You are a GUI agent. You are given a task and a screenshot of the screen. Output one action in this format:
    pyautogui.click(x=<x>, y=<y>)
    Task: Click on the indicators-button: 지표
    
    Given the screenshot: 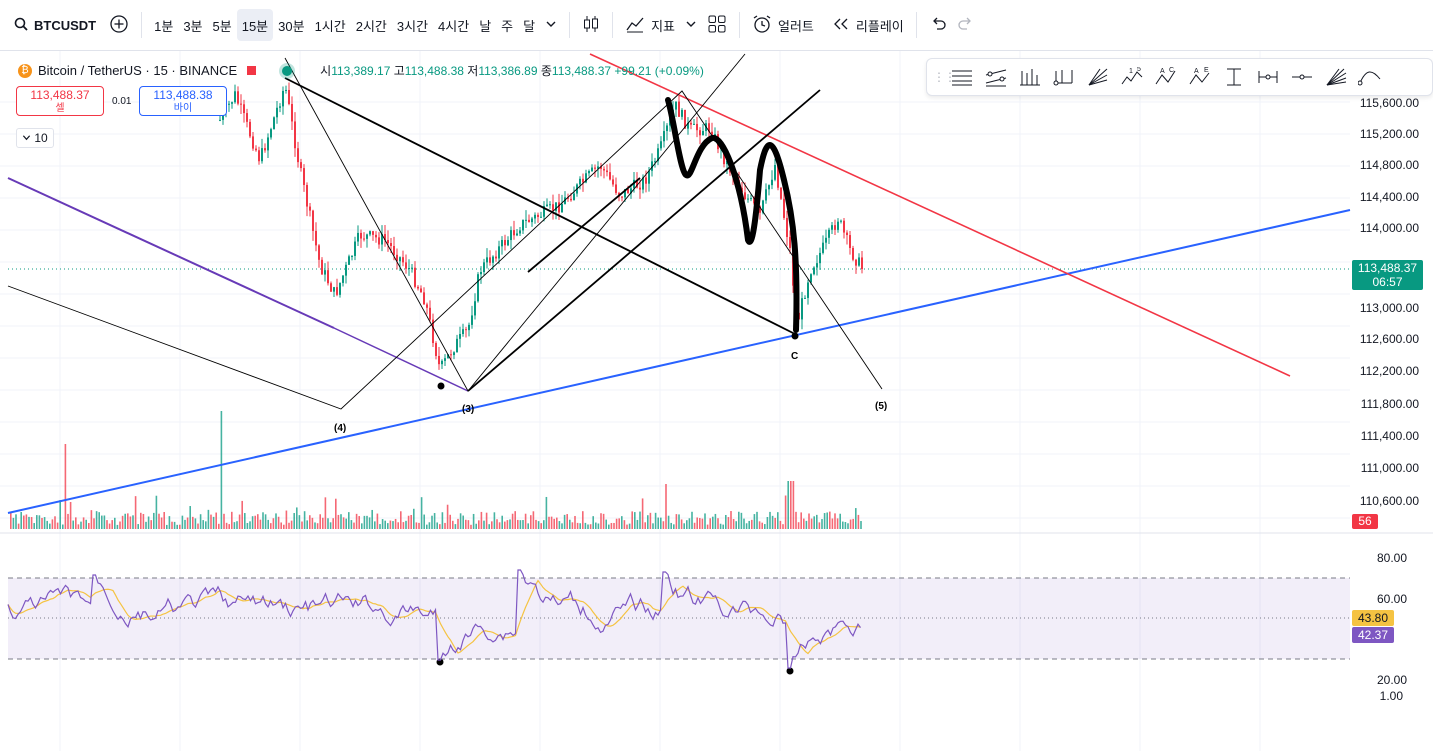 What is the action you would take?
    pyautogui.click(x=650, y=25)
    